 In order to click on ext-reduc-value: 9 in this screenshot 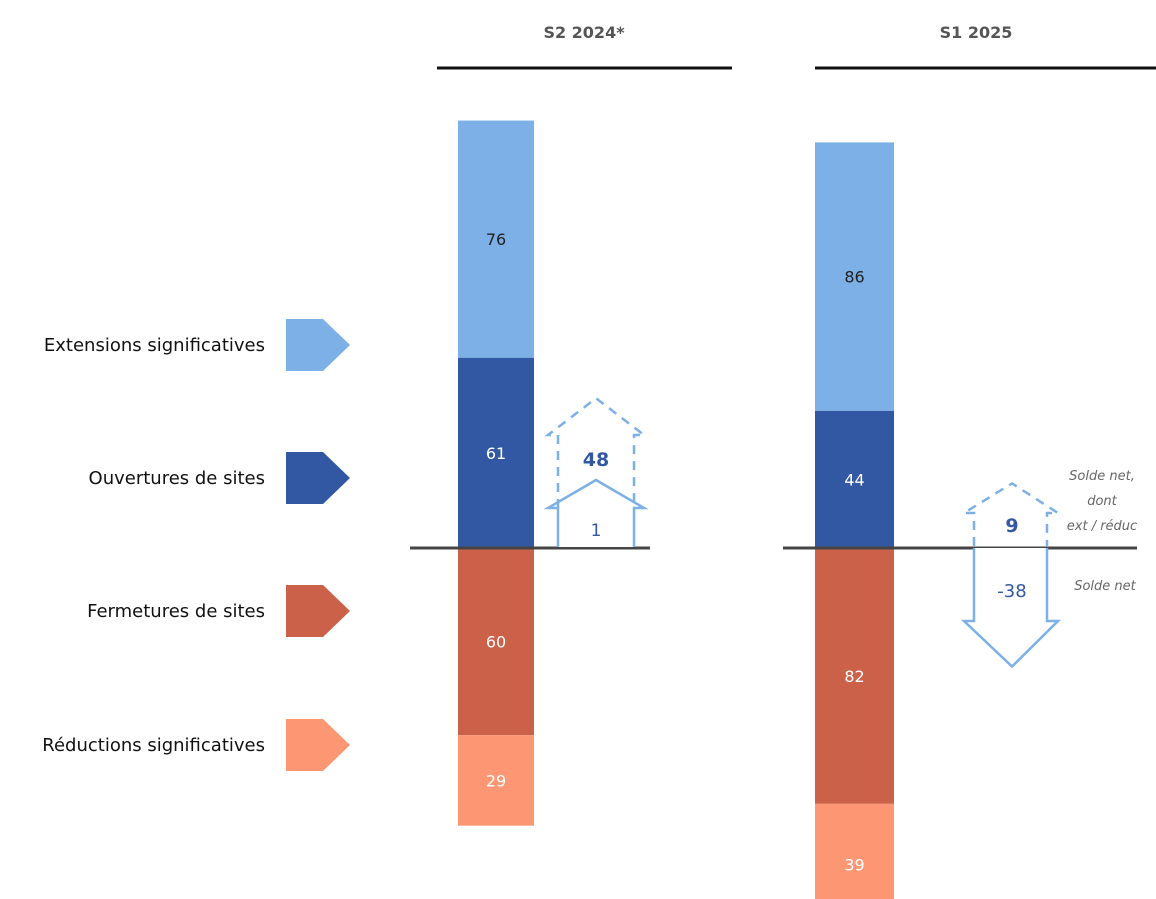, I will do `click(1011, 526)`.